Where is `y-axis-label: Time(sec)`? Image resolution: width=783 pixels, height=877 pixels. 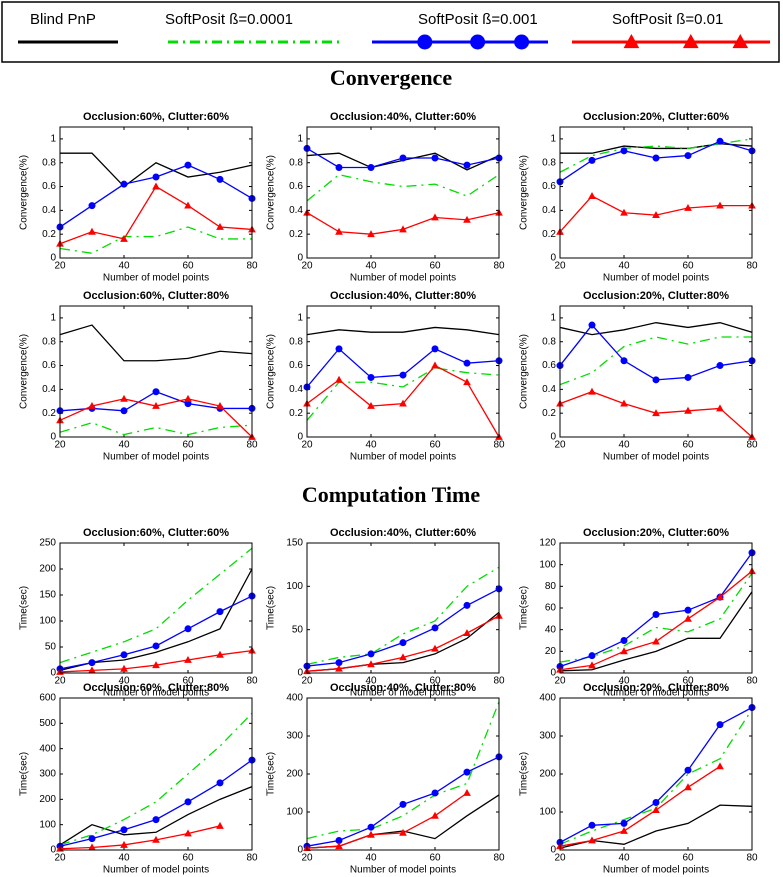 y-axis-label: Time(sec) is located at coordinates (524, 774).